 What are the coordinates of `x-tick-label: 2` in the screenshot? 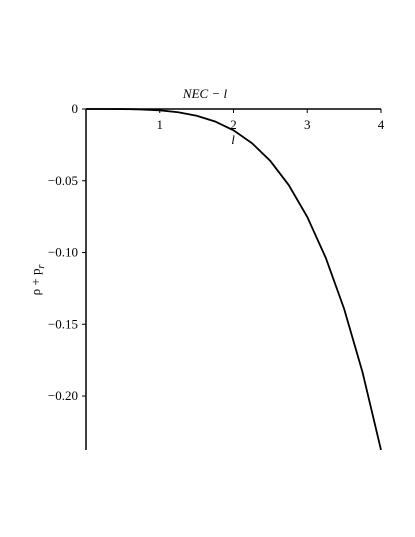 It's located at (233, 124).